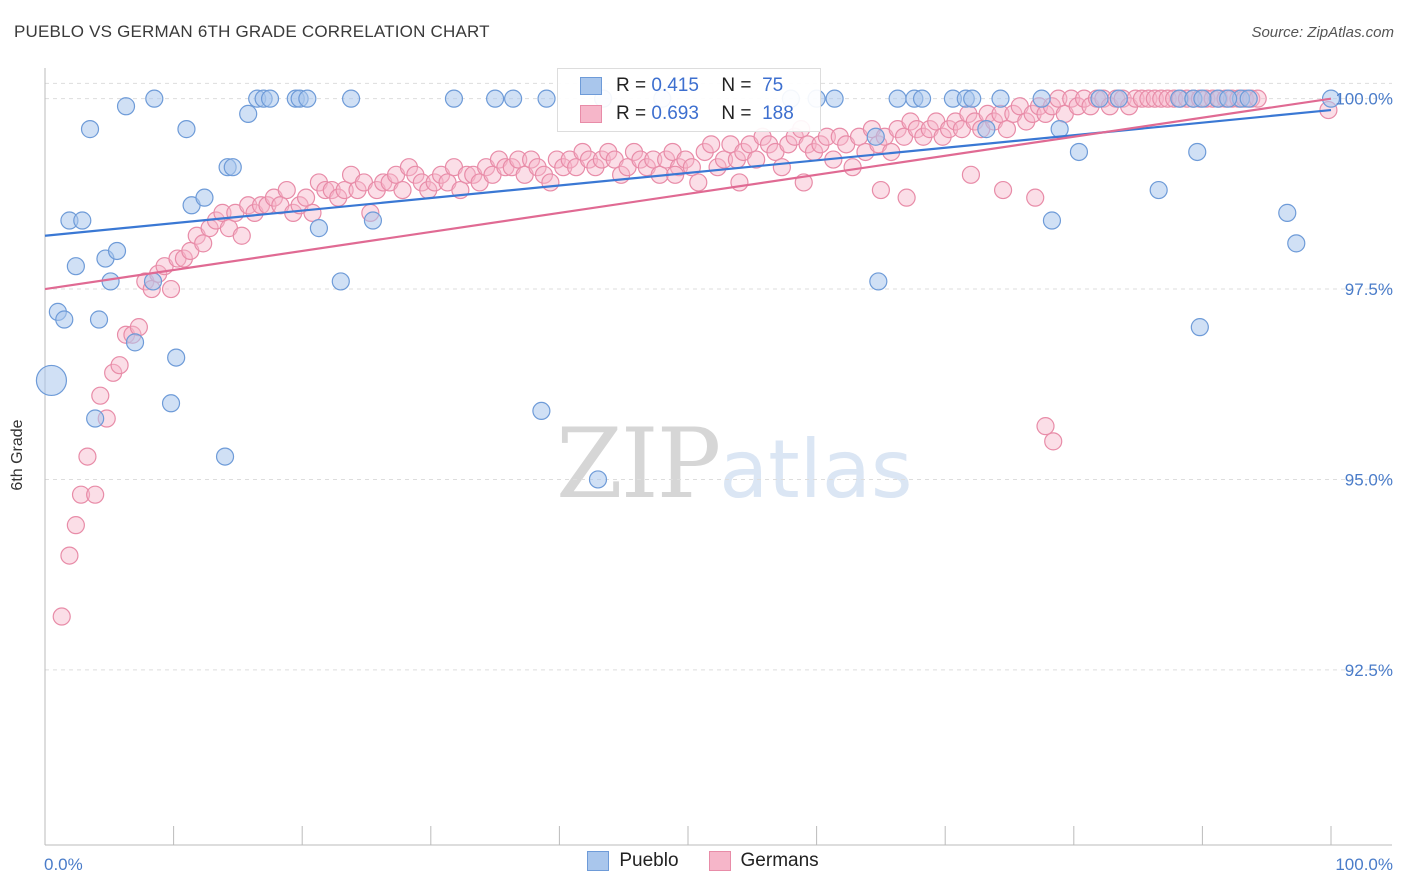 The image size is (1406, 892). What do you see at coordinates (703, 861) in the screenshot?
I see `series-legend: Pueblo Germans` at bounding box center [703, 861].